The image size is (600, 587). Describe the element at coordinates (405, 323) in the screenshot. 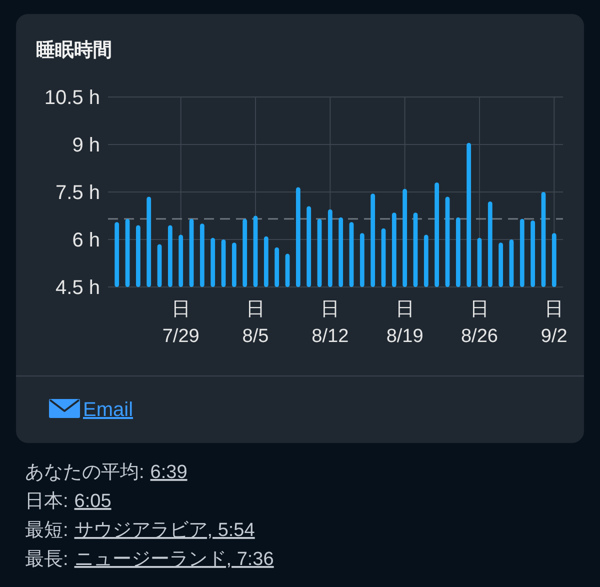

I see `x-tick-label: 日 8/19` at that location.